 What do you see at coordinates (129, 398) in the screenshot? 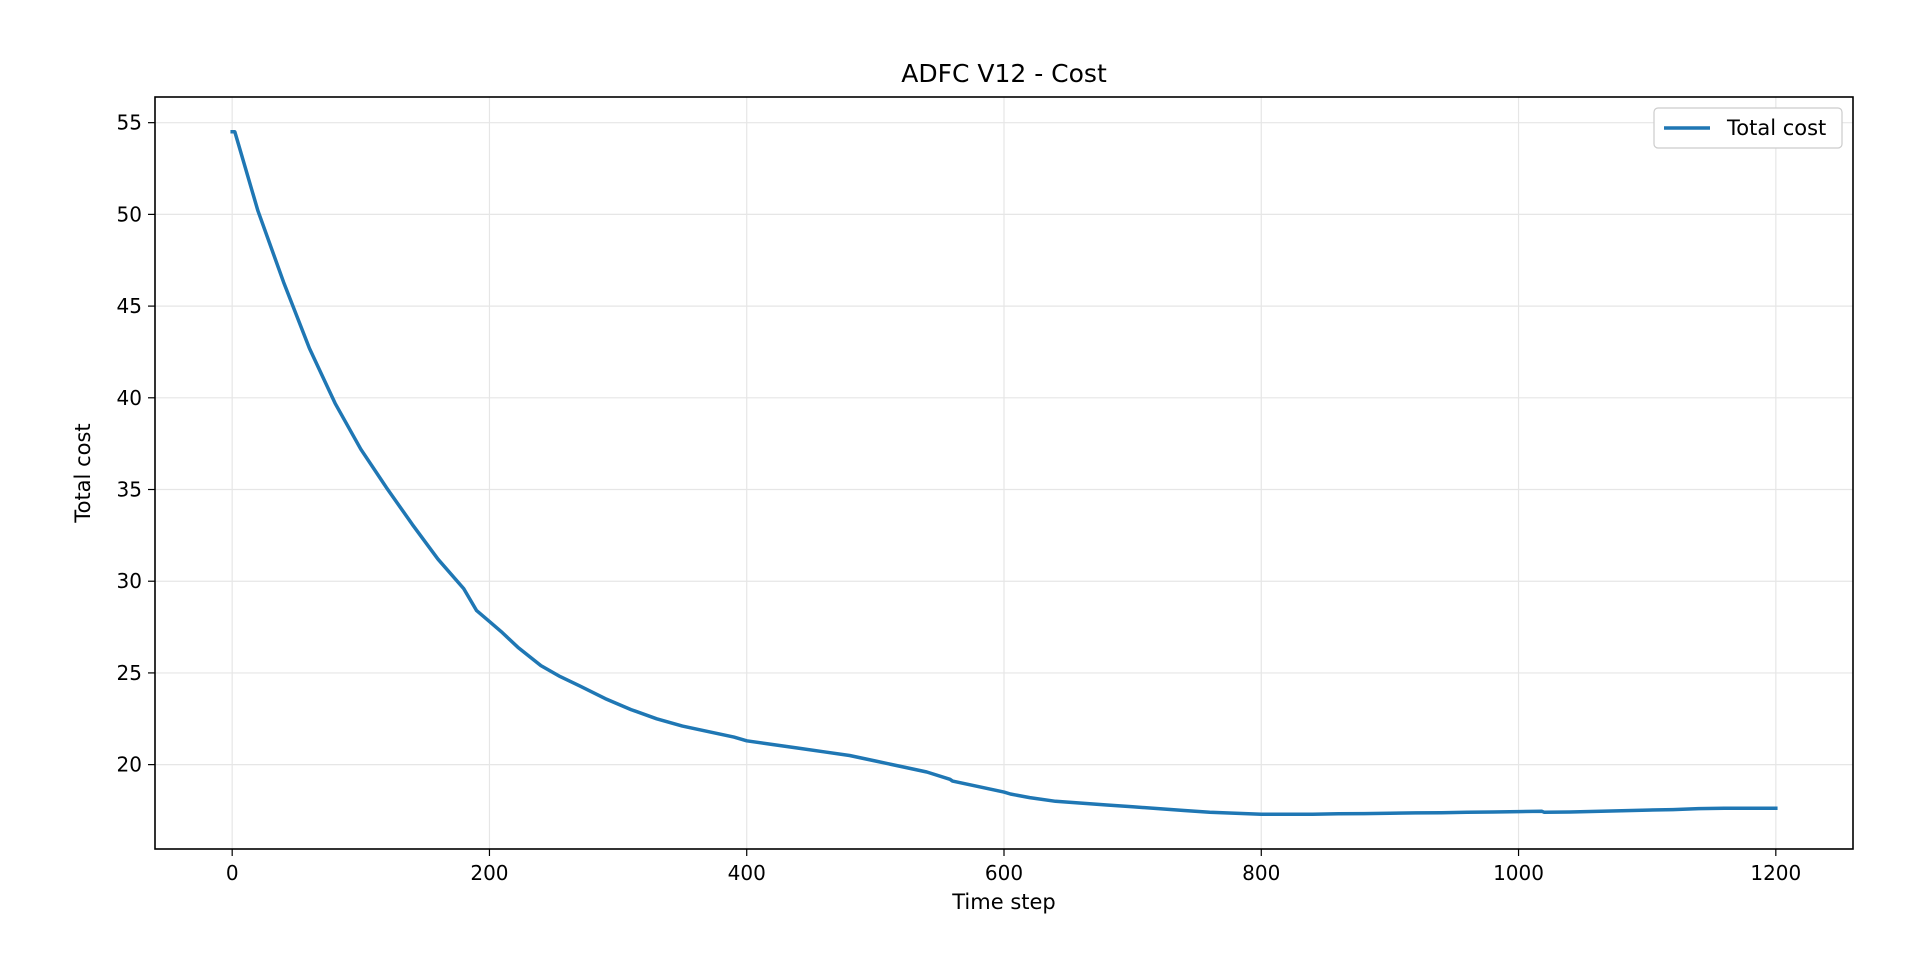
I see `y-tick-label: 40` at bounding box center [129, 398].